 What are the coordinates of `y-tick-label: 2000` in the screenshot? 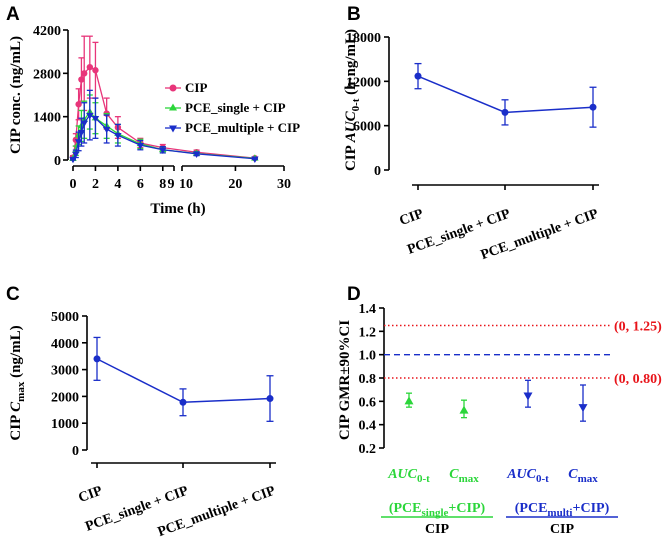 It's located at (65, 397).